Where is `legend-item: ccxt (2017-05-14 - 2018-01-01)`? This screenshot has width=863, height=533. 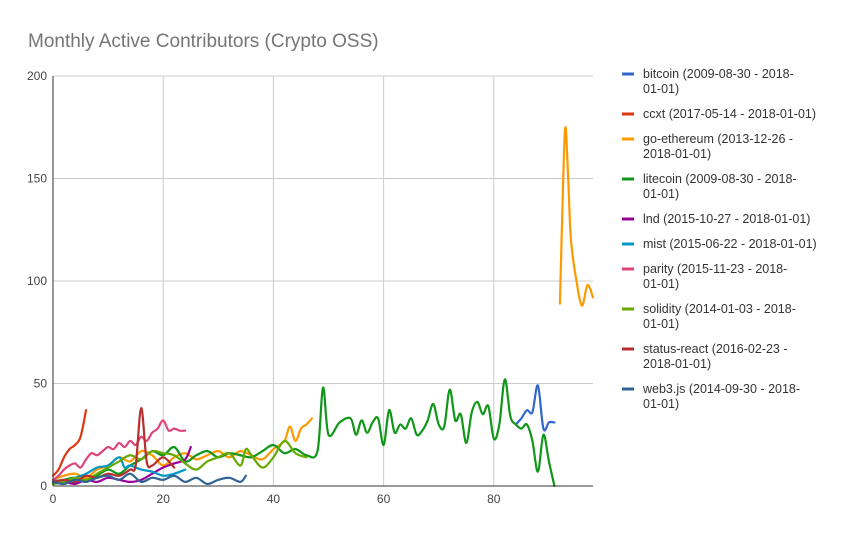 legend-item: ccxt (2017-05-14 - 2018-01-01) is located at coordinates (719, 114).